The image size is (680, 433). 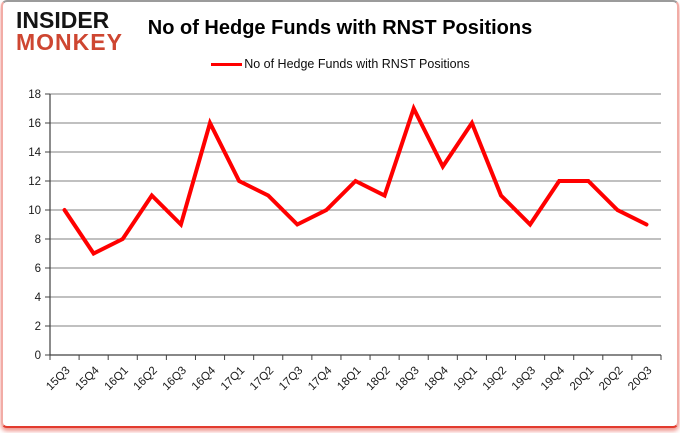 What do you see at coordinates (340, 28) in the screenshot?
I see `chart-title: No of Hedge Funds with RNST Positions` at bounding box center [340, 28].